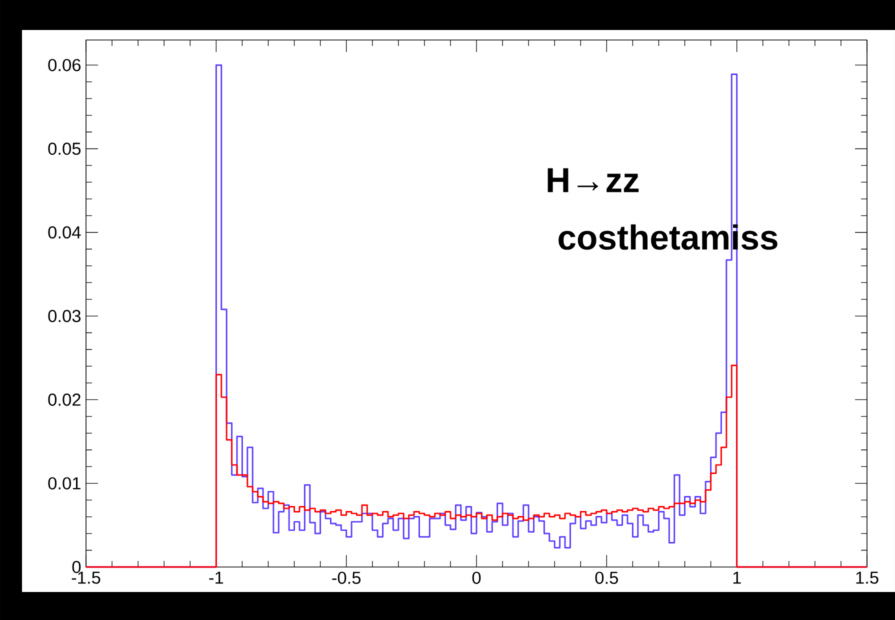 The image size is (895, 620). What do you see at coordinates (64, 232) in the screenshot?
I see `y-tick-label: 0.04` at bounding box center [64, 232].